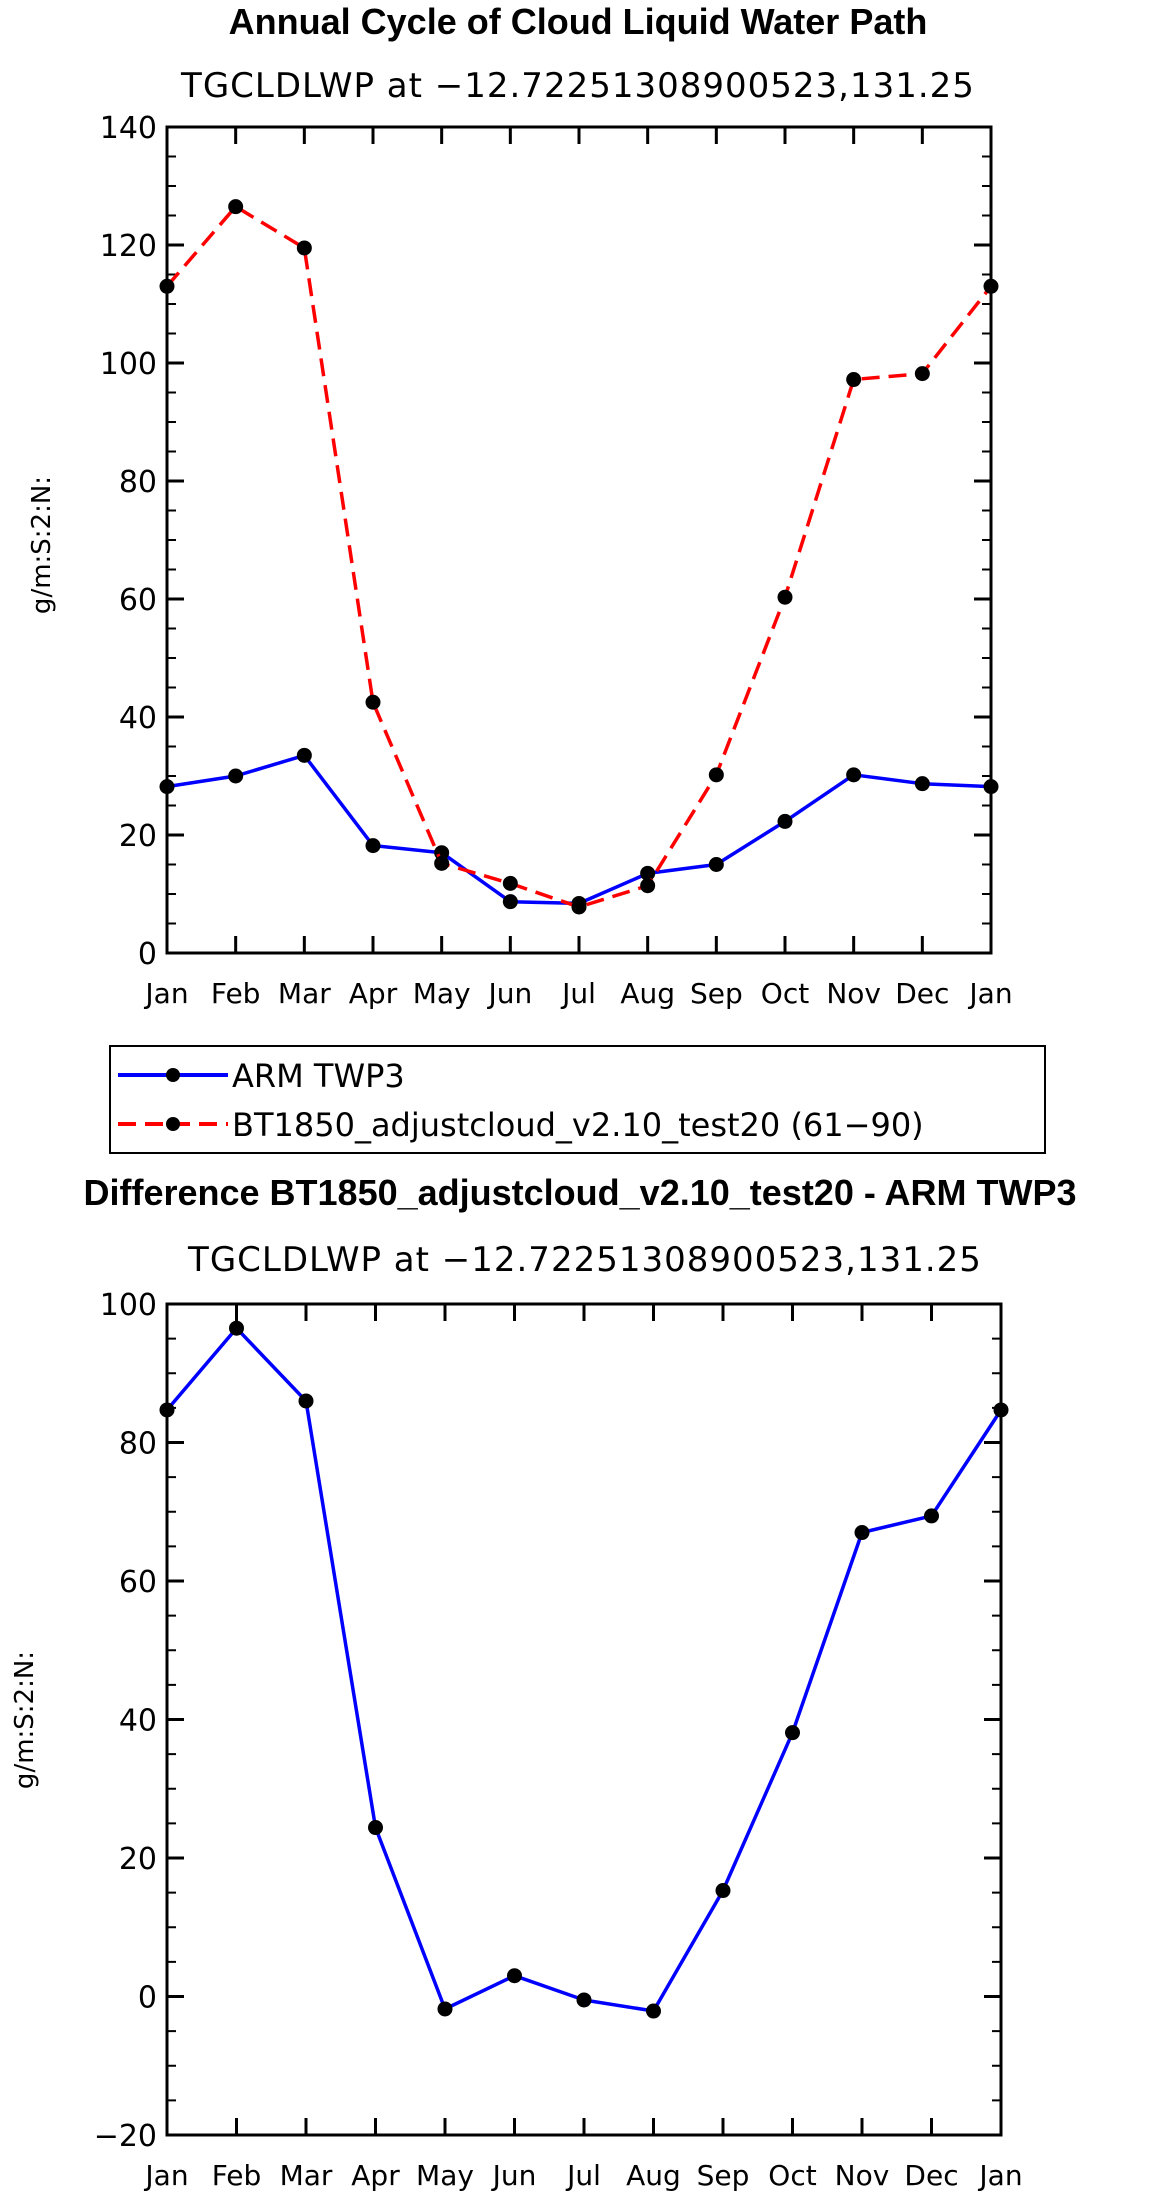 The height and width of the screenshot is (2209, 1162). What do you see at coordinates (138, 1444) in the screenshot?
I see `chart2-ytick-label: 80` at bounding box center [138, 1444].